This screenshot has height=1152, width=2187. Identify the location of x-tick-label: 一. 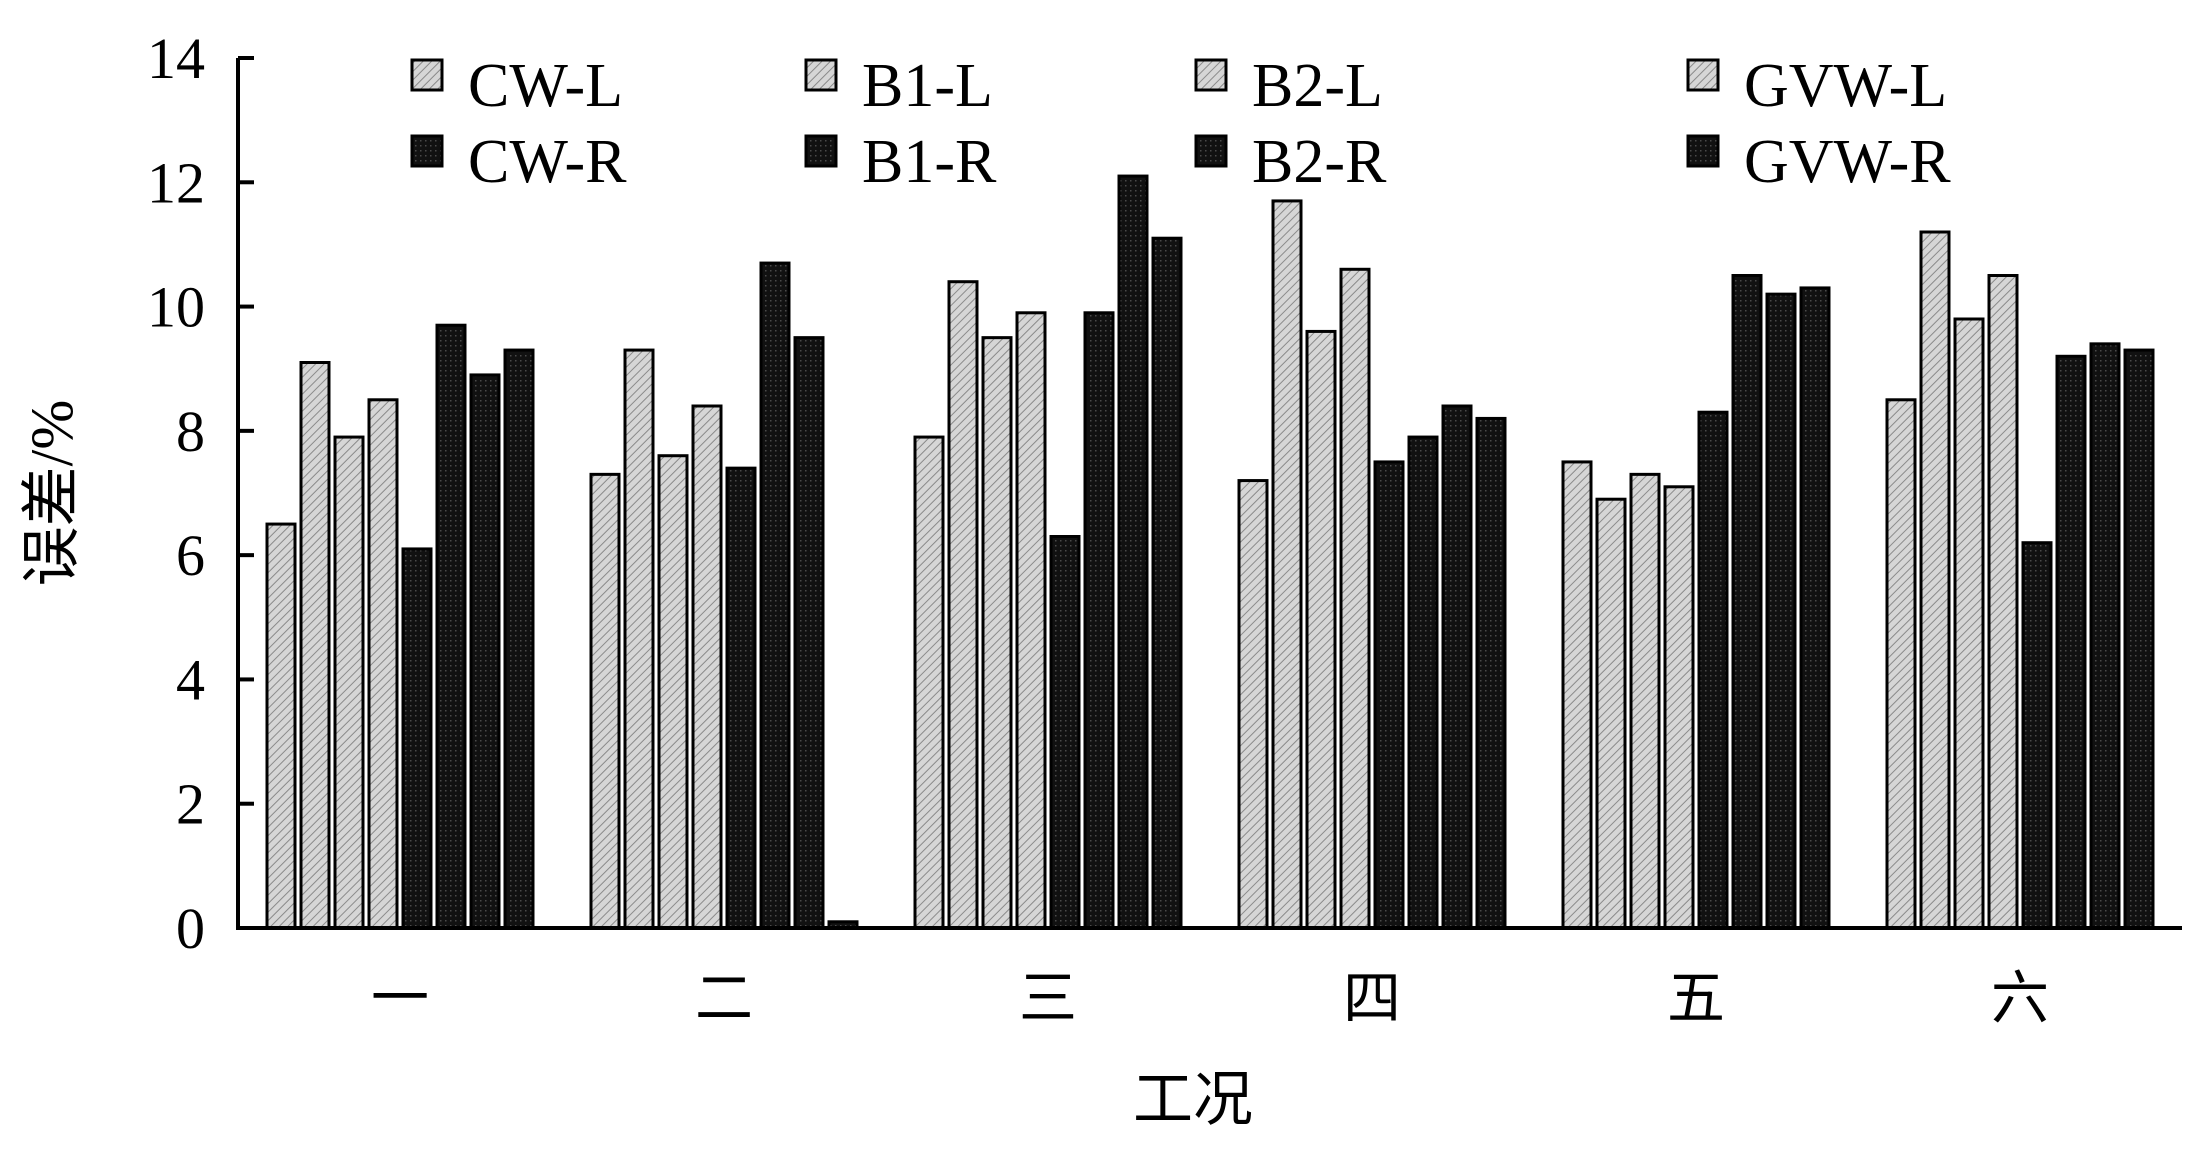
(400, 998).